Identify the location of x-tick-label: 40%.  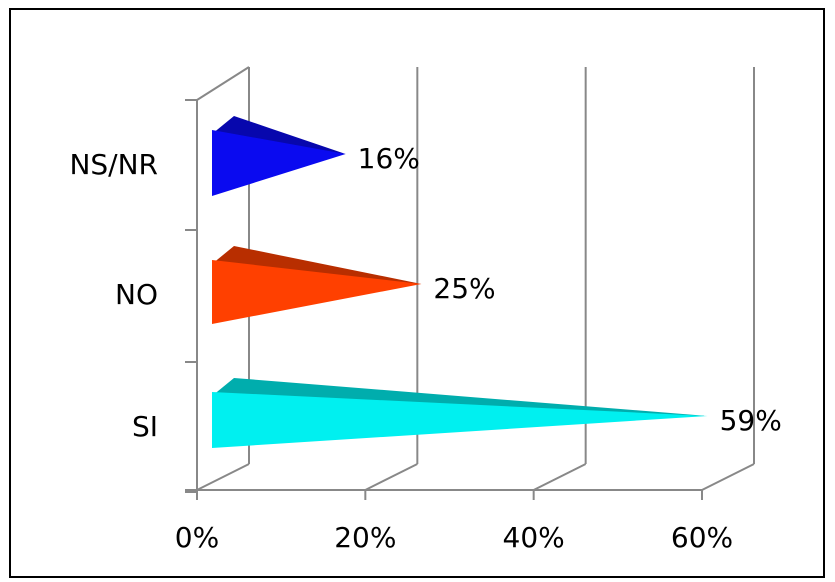
(534, 537).